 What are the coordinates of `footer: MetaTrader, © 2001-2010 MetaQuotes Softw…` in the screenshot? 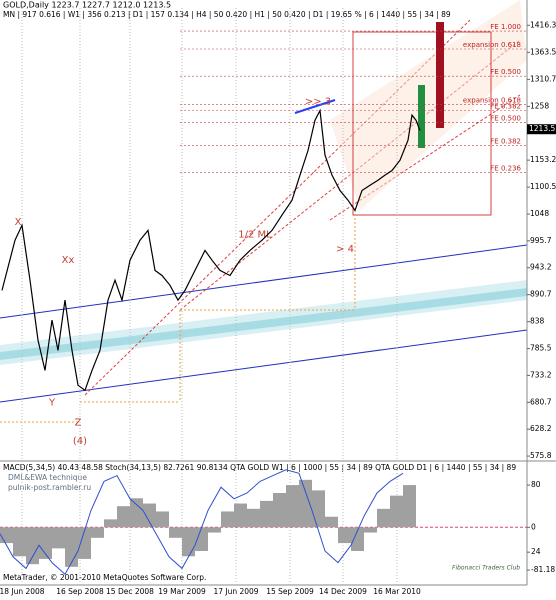 It's located at (104, 577).